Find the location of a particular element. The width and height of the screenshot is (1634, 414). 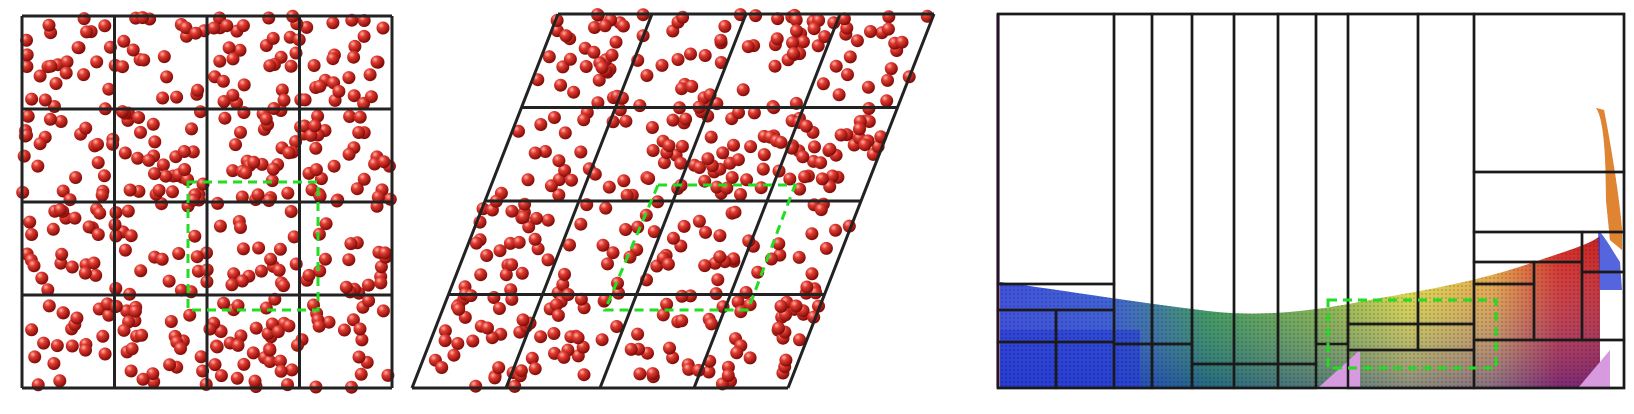

highlight-box is located at coordinates (253, 246).